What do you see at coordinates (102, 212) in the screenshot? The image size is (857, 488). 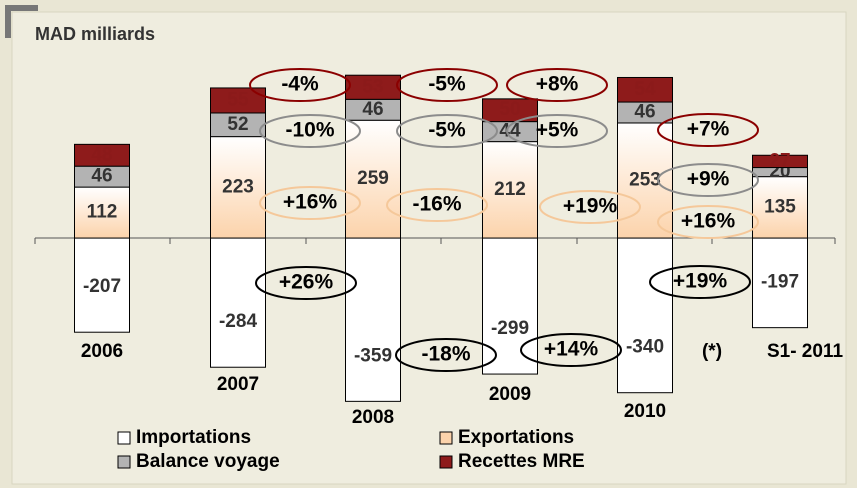 I see `data-label: 112` at bounding box center [102, 212].